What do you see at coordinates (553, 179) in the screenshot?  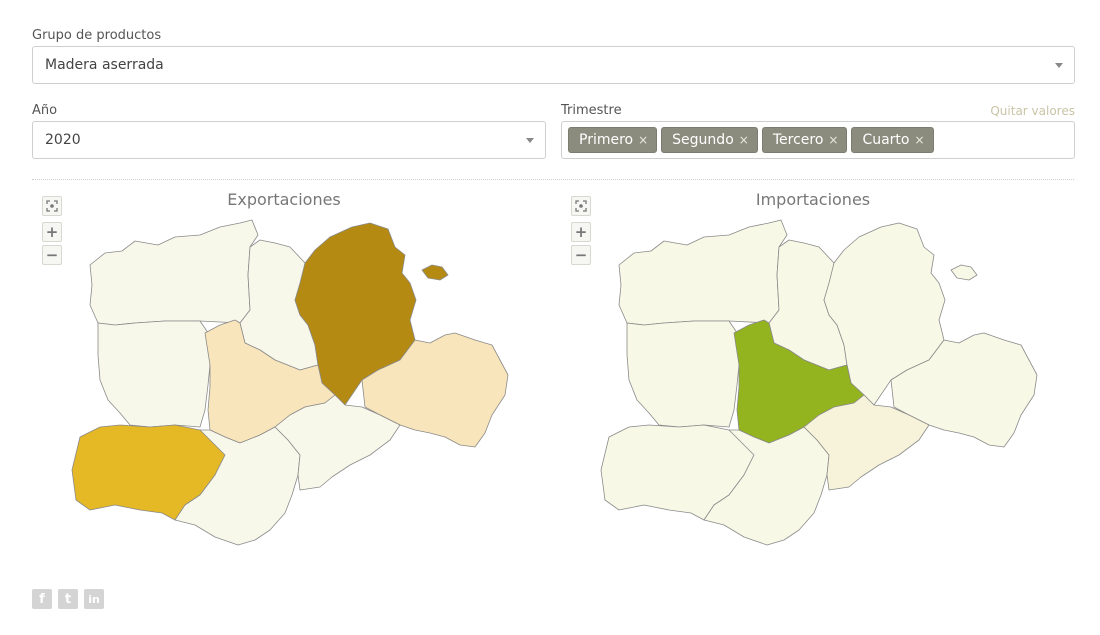 I see `divider` at bounding box center [553, 179].